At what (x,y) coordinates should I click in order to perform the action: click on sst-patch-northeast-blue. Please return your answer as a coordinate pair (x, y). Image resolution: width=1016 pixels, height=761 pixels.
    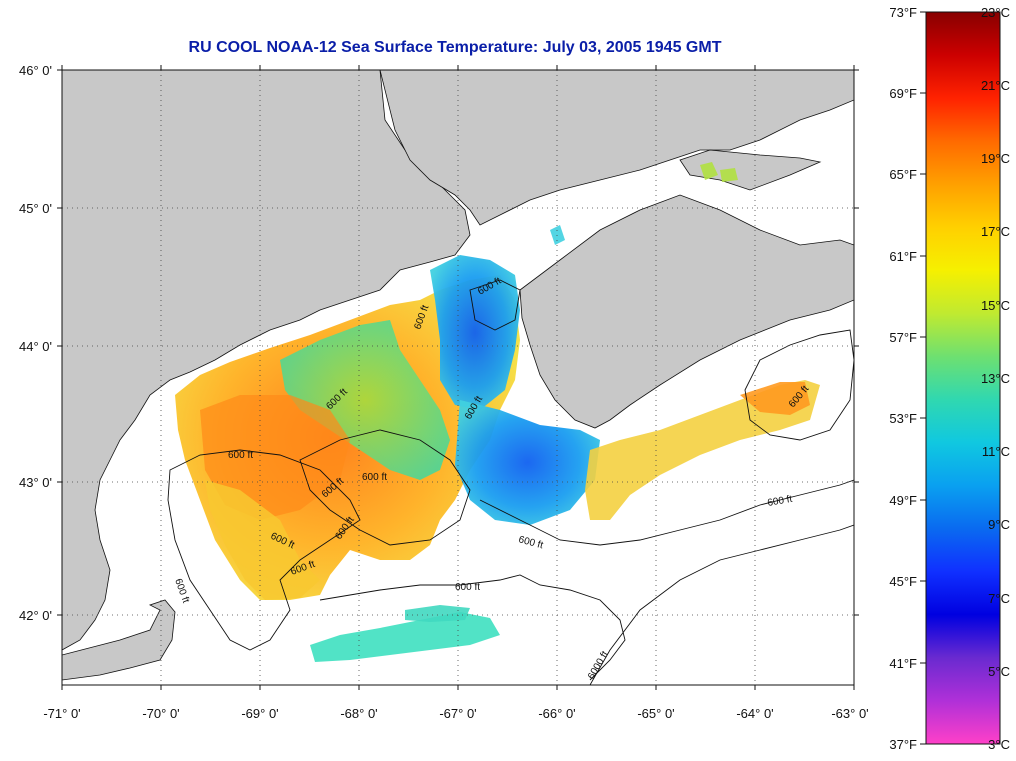
    Looking at the image, I should click on (475, 332).